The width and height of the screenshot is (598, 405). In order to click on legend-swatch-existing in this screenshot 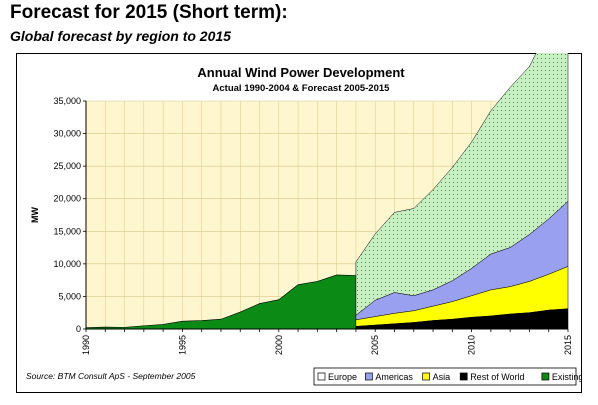, I will do `click(545, 376)`.